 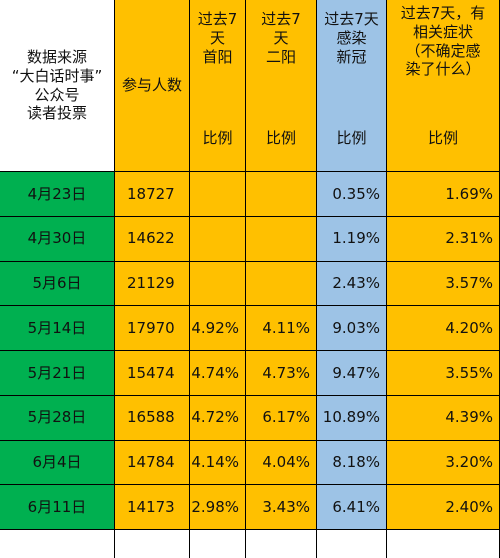 What do you see at coordinates (218, 328) in the screenshot?
I see `first-positive-cell: 4.92%` at bounding box center [218, 328].